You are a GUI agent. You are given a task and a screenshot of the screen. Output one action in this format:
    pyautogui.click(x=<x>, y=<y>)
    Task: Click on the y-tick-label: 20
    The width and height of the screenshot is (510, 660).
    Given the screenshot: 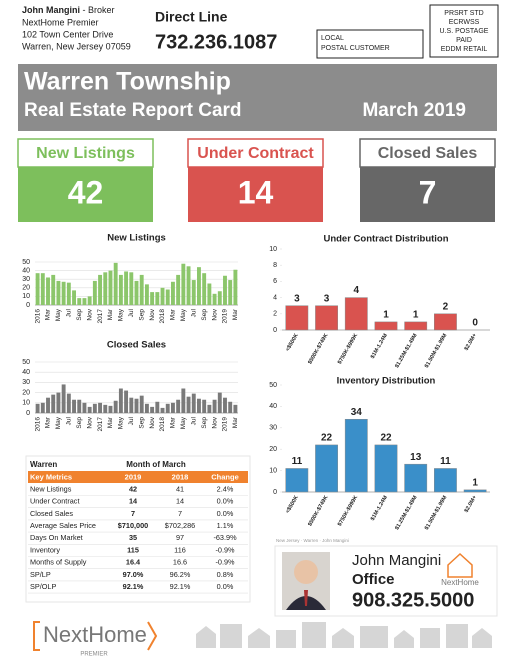 What is the action you would take?
    pyautogui.click(x=26, y=392)
    